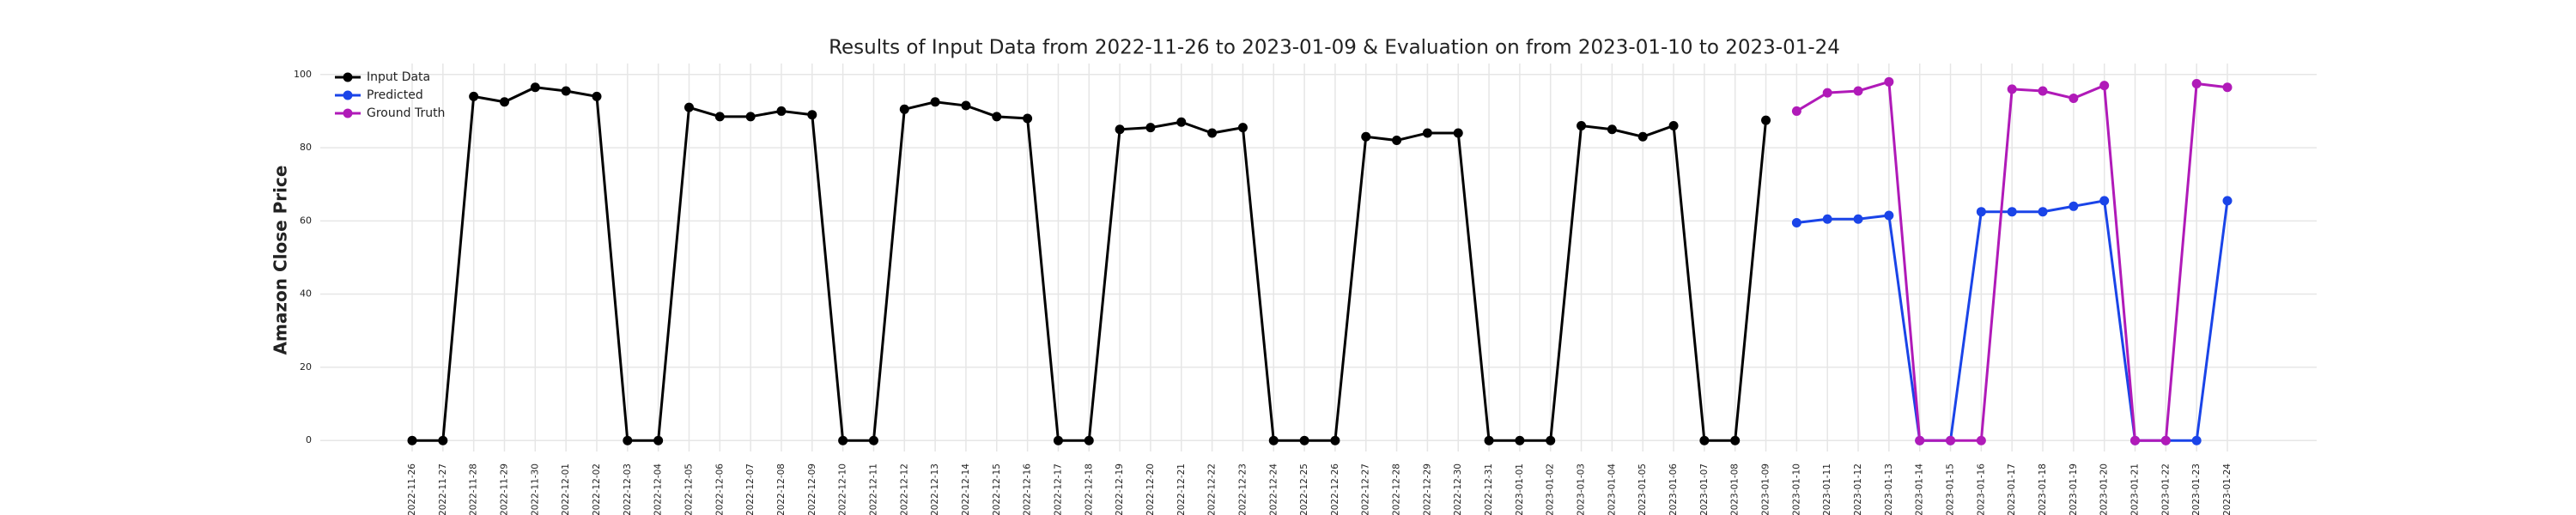 This screenshot has width=2576, height=515. What do you see at coordinates (597, 489) in the screenshot?
I see `x-tick-label: 2022-12-02` at bounding box center [597, 489].